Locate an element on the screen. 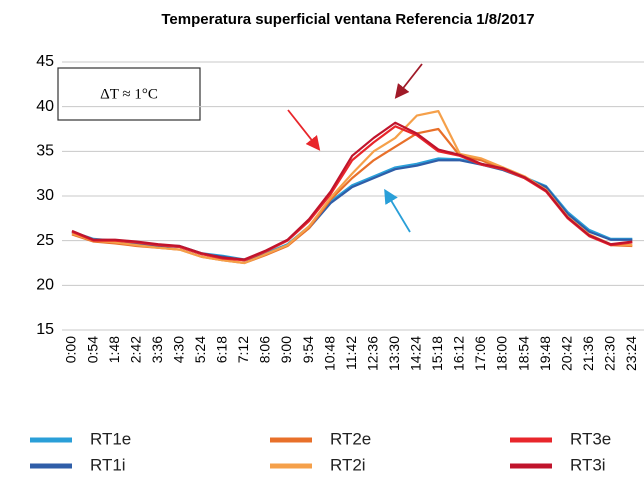 The height and width of the screenshot is (495, 644). y-tick-label: 45 is located at coordinates (45, 61).